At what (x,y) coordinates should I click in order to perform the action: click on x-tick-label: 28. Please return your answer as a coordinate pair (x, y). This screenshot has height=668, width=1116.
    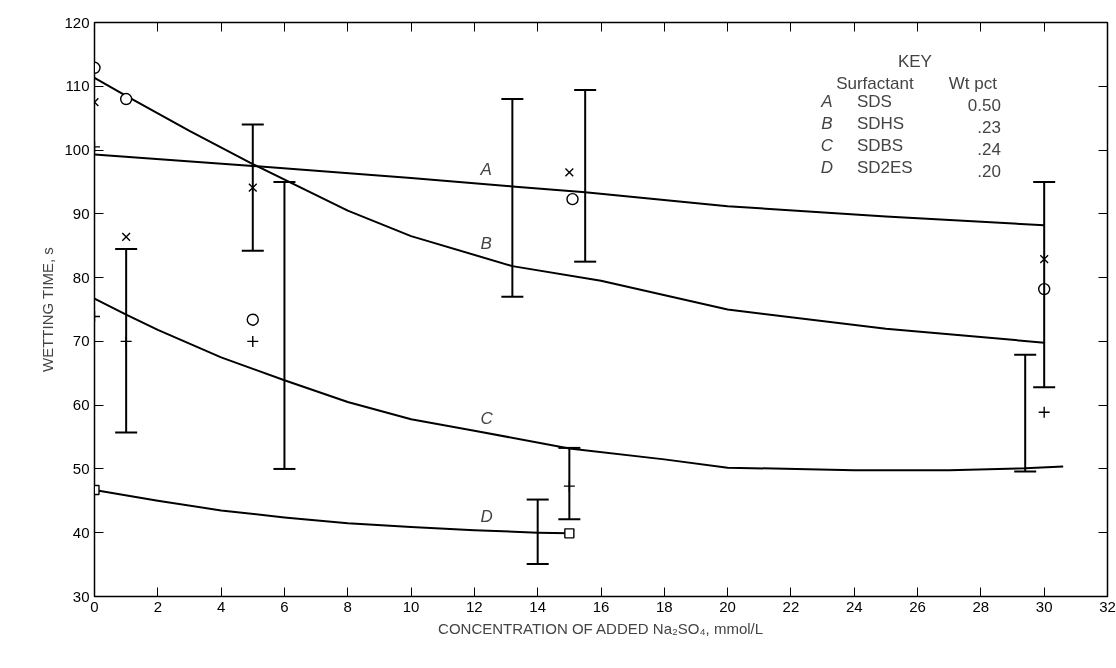
    Looking at the image, I should click on (981, 606).